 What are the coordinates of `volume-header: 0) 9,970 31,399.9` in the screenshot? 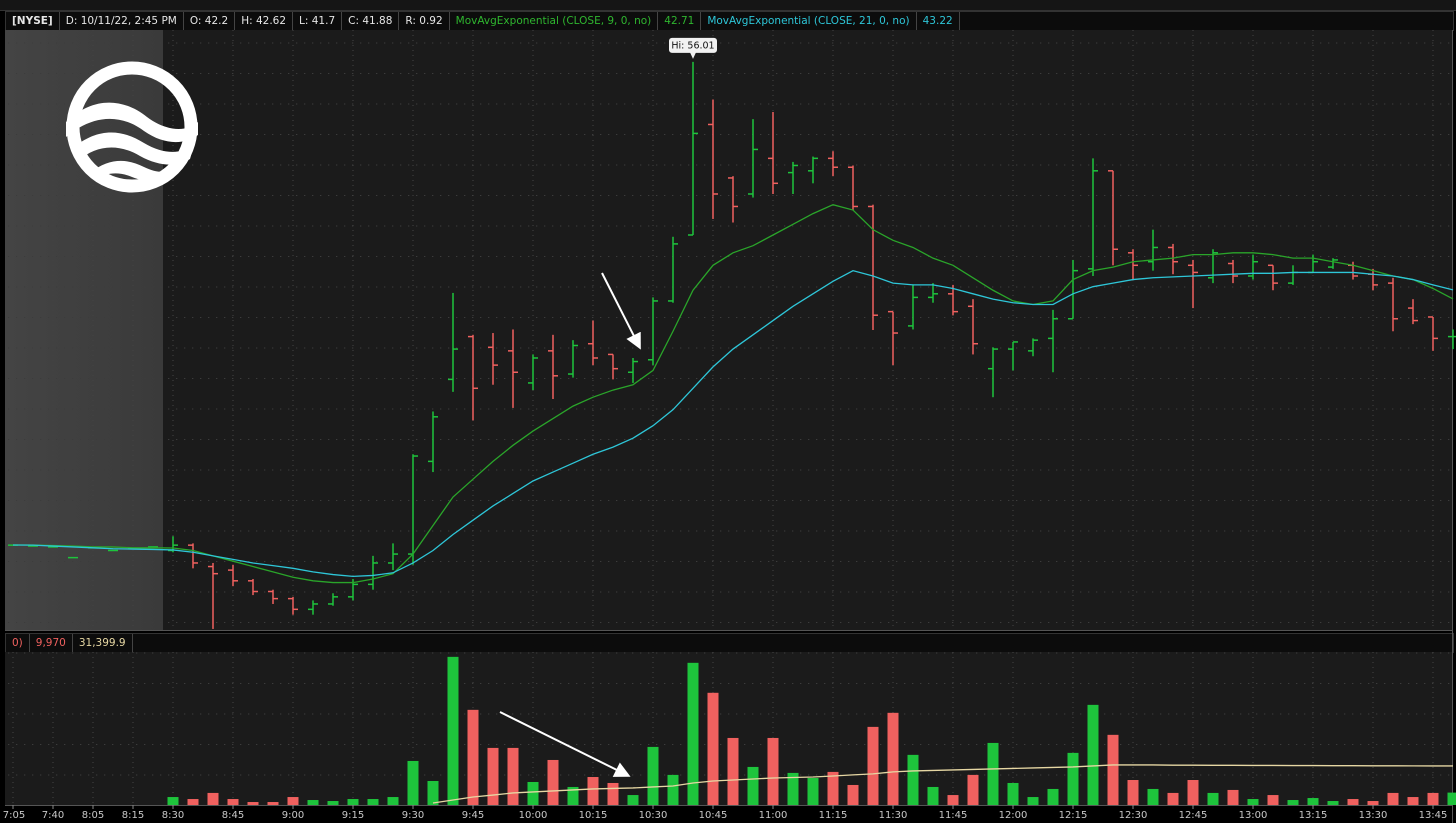 It's located at (729, 643).